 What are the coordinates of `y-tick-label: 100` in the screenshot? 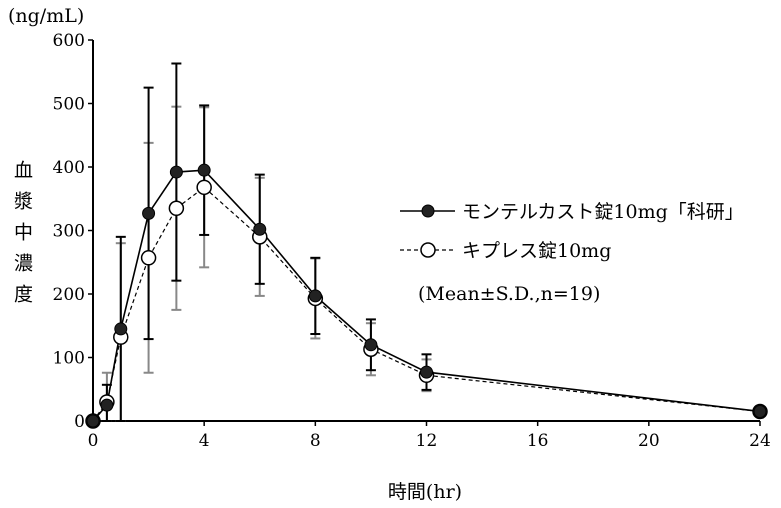 It's located at (69, 359).